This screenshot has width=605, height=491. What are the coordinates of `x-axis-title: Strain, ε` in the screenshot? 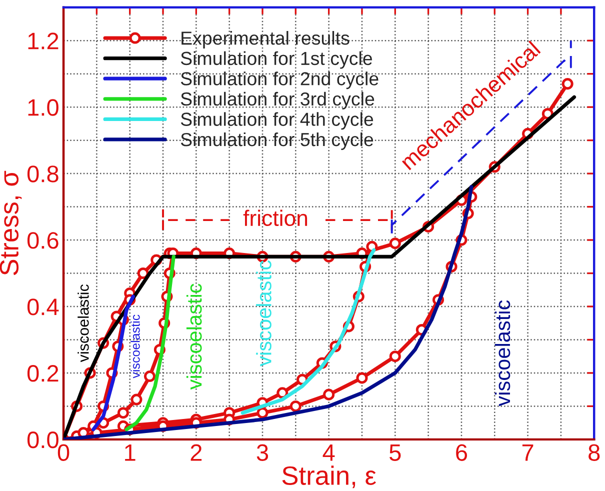 It's located at (329, 477).